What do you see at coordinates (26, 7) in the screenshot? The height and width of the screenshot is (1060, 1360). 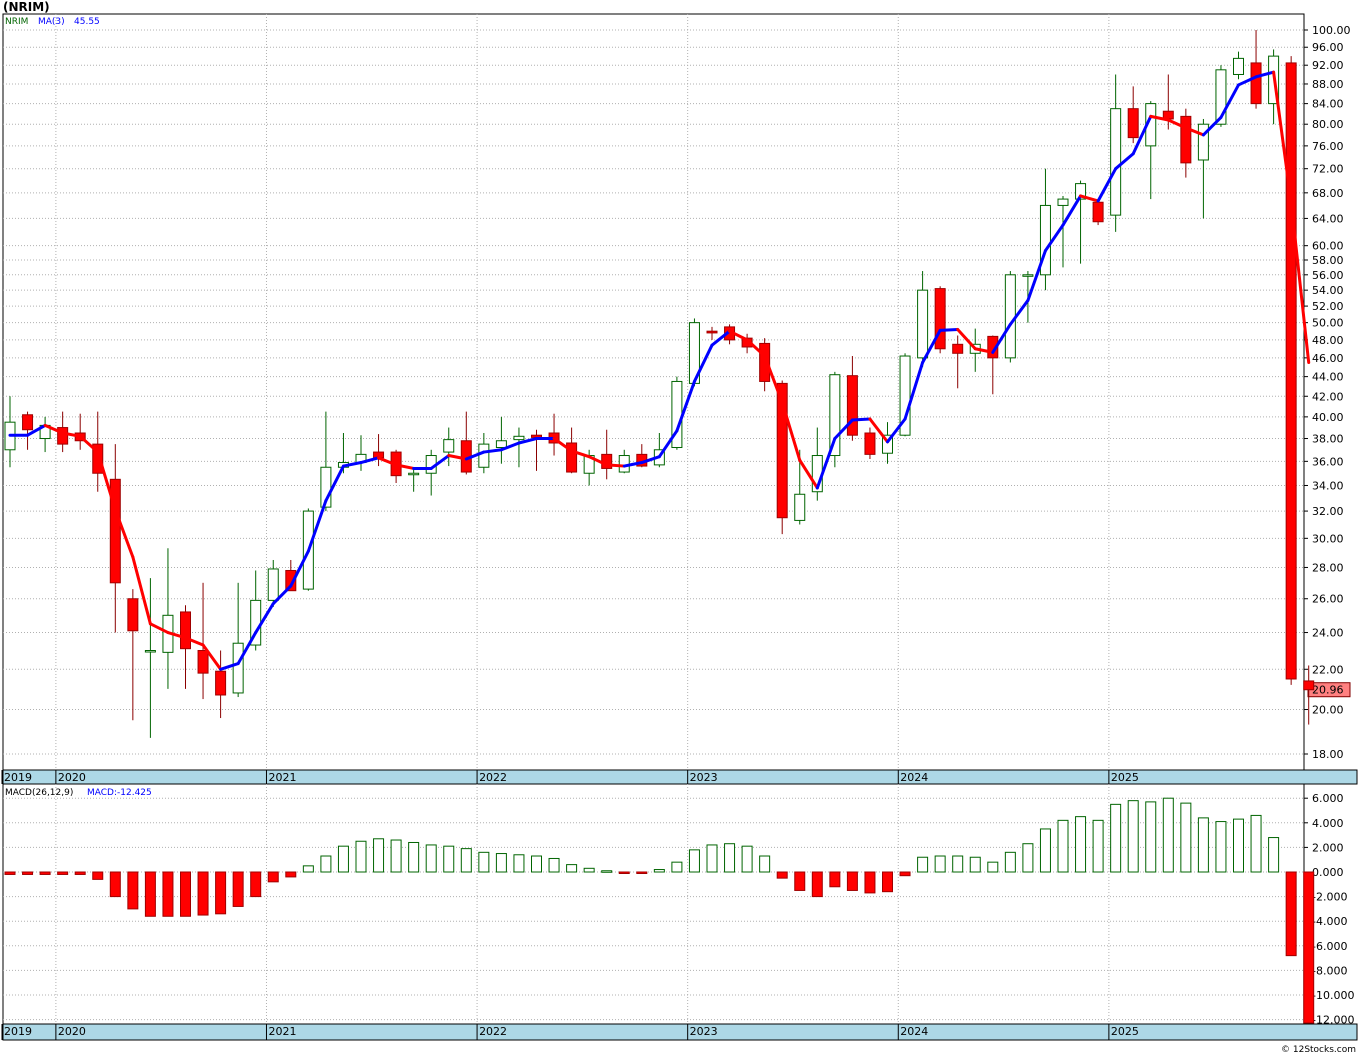 I see `chart-title: (NRIM)` at bounding box center [26, 7].